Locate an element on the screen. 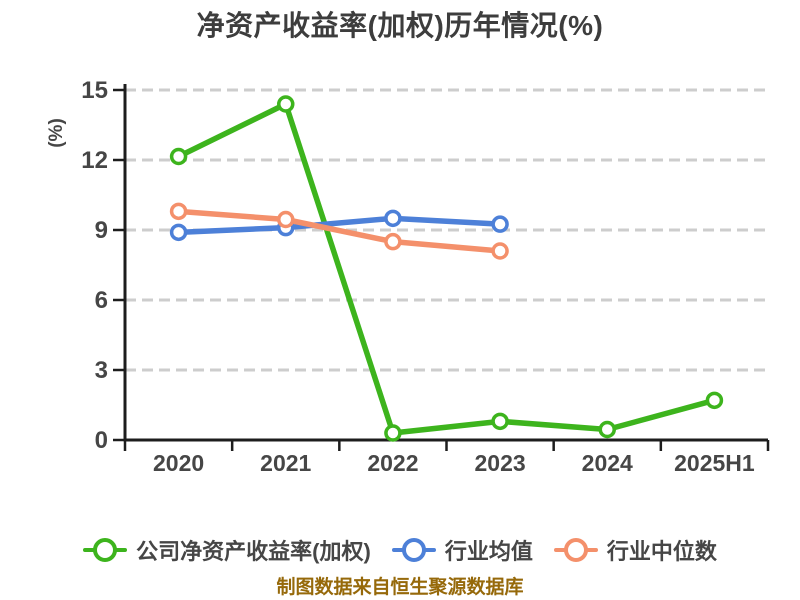 The width and height of the screenshot is (800, 600). data-point-company-2023 is located at coordinates (500, 421).